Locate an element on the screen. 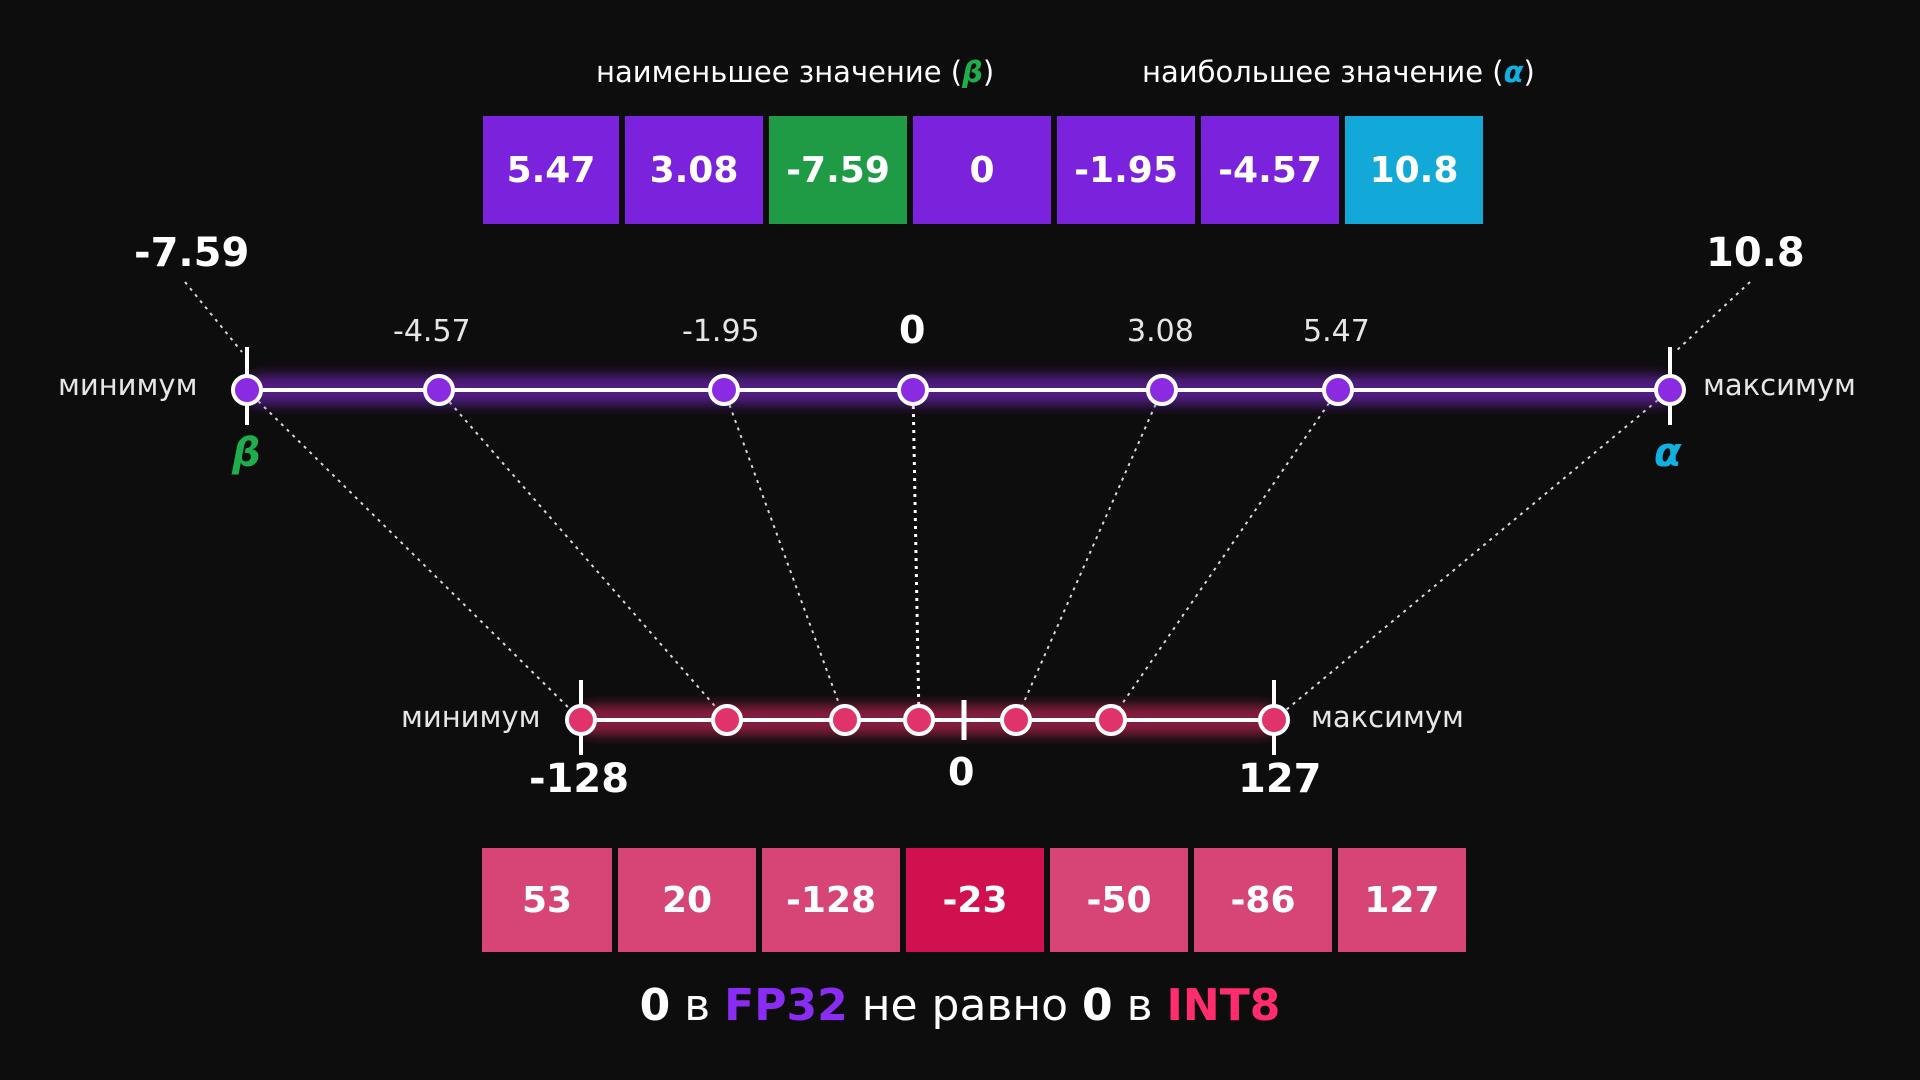 The image size is (1920, 1080). int8-cell: 20 is located at coordinates (687, 900).